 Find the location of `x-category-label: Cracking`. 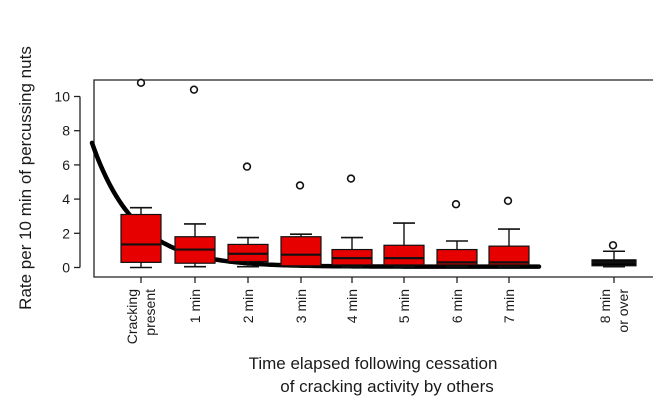

x-category-label: Cracking is located at coordinates (132, 316).